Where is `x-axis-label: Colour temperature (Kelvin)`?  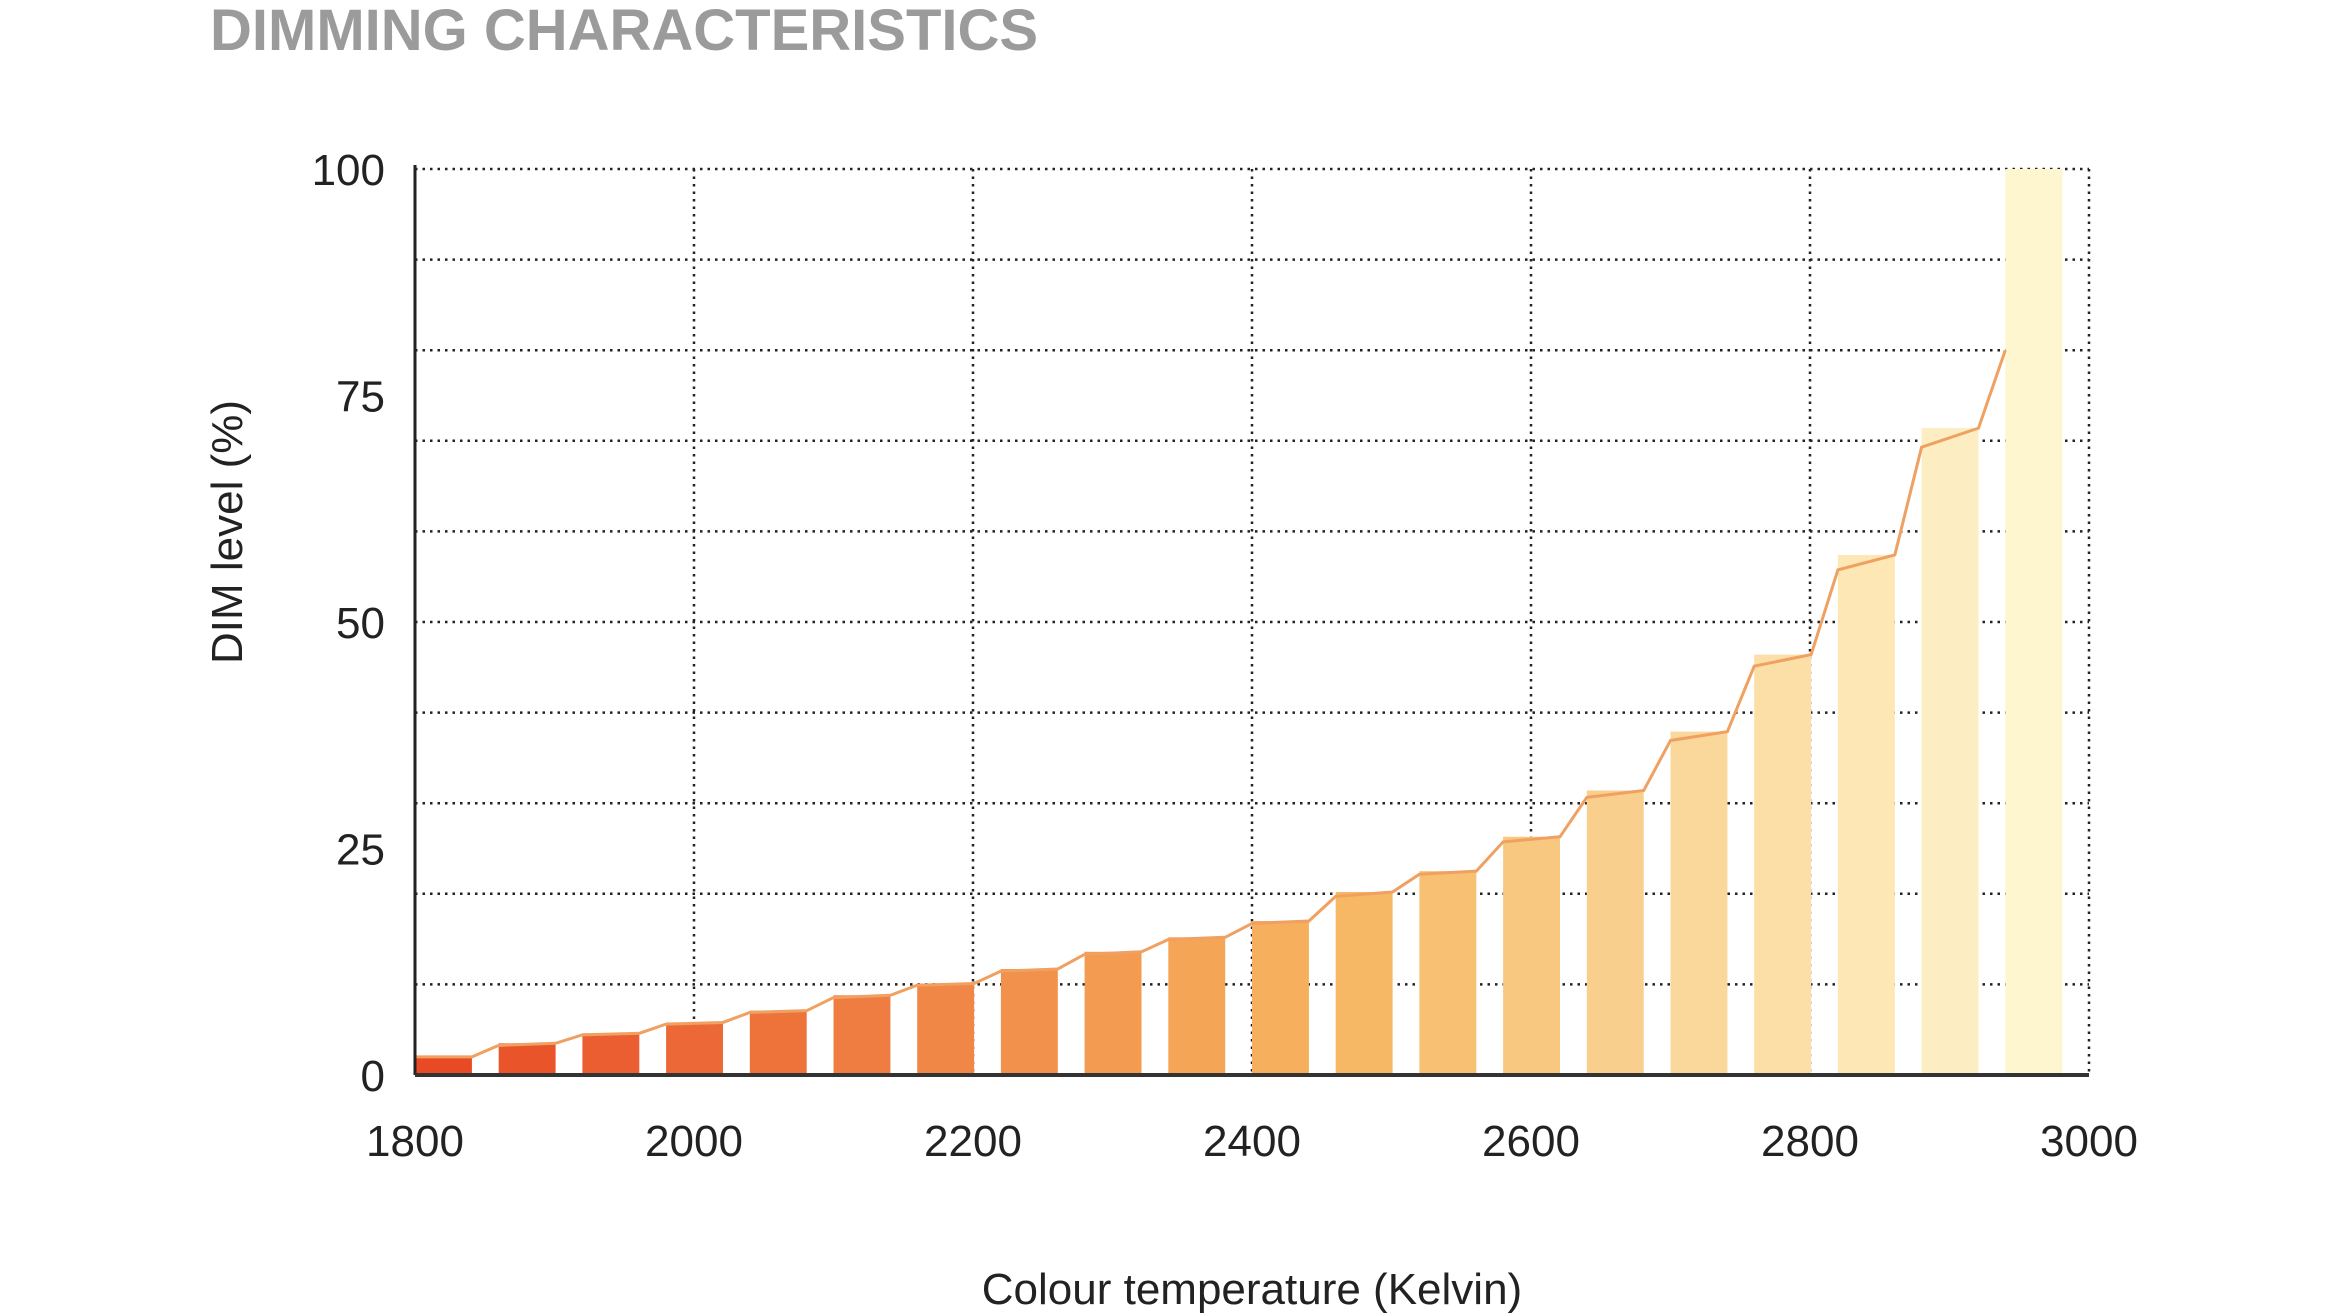 x-axis-label: Colour temperature (Kelvin) is located at coordinates (1252, 1289).